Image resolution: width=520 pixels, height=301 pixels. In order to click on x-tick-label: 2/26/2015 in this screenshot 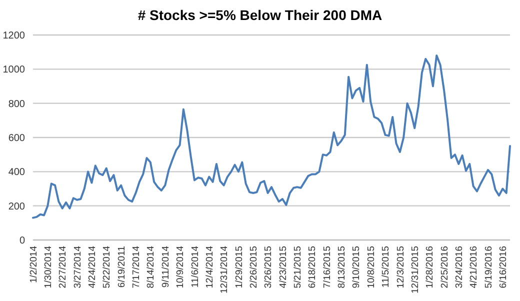, I will do `click(254, 267)`.